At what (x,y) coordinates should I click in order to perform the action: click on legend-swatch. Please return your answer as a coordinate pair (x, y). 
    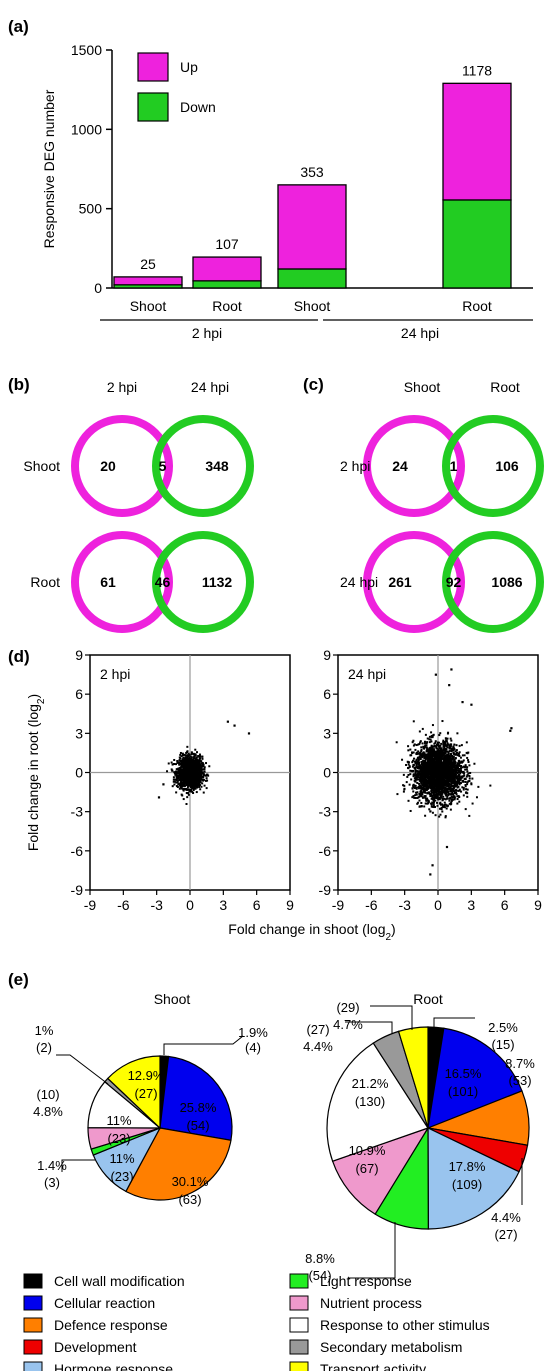
    Looking at the image, I should click on (33, 1281).